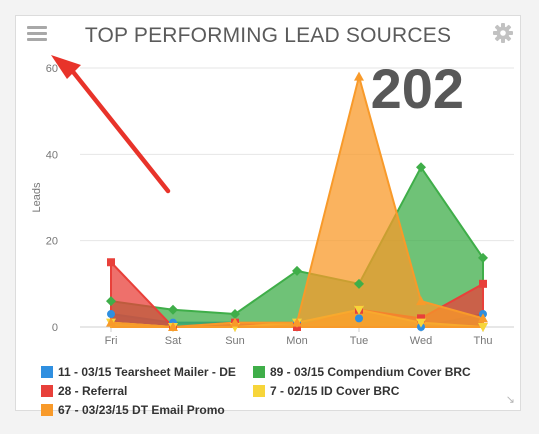 This screenshot has width=539, height=434. Describe the element at coordinates (141, 410) in the screenshot. I see `legend-label: 67 - 03/23/15 DT Email Promo` at that location.